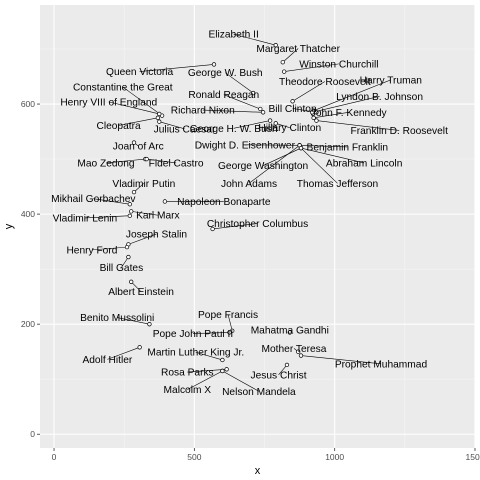  I want to click on connector-prophet-muhammad, so click(341, 360).